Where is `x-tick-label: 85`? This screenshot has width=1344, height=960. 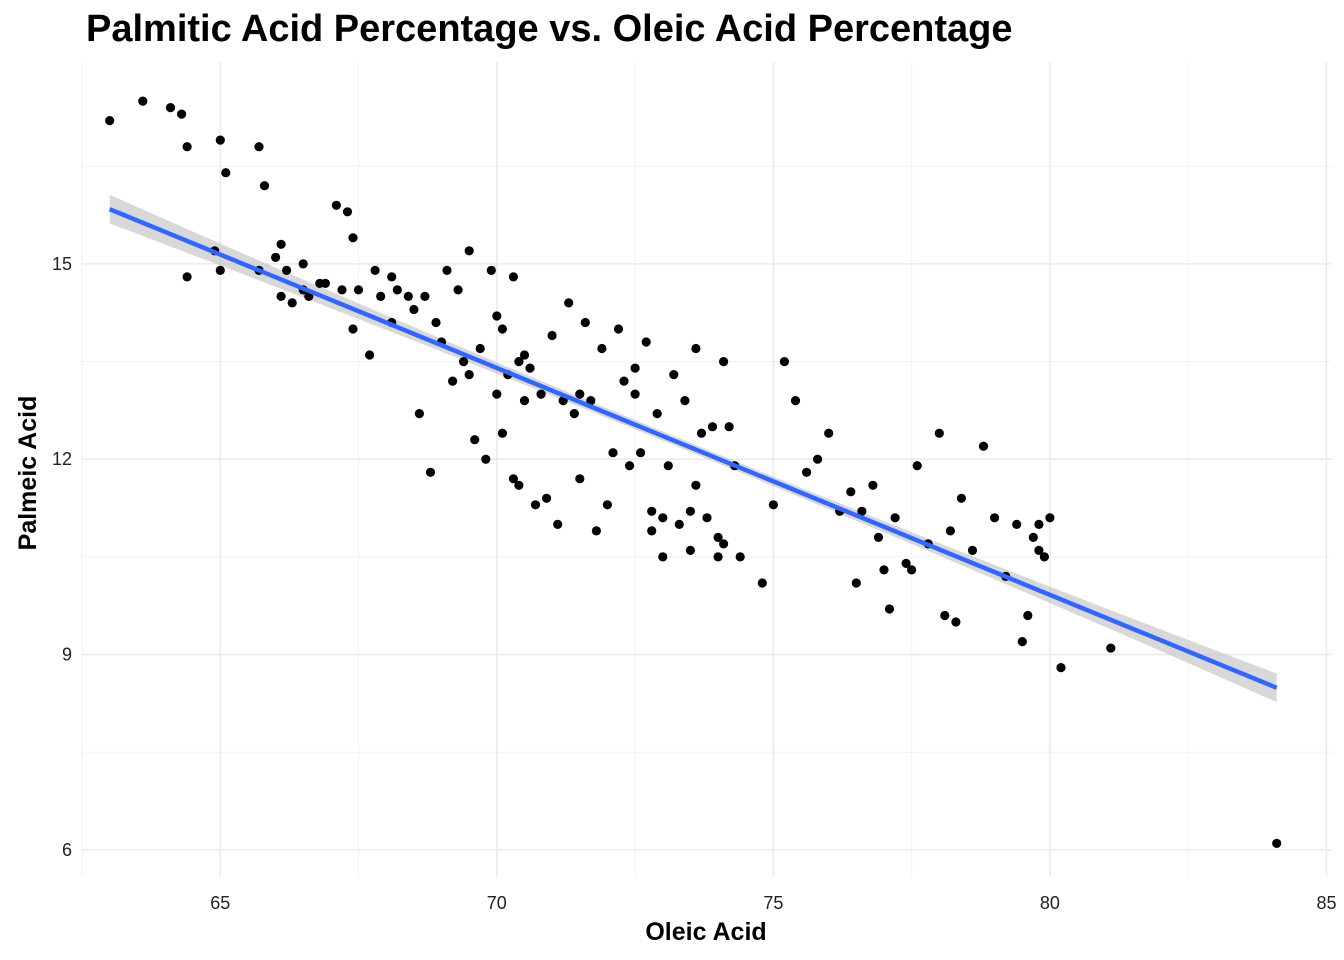
x-tick-label: 85 is located at coordinates (1326, 903).